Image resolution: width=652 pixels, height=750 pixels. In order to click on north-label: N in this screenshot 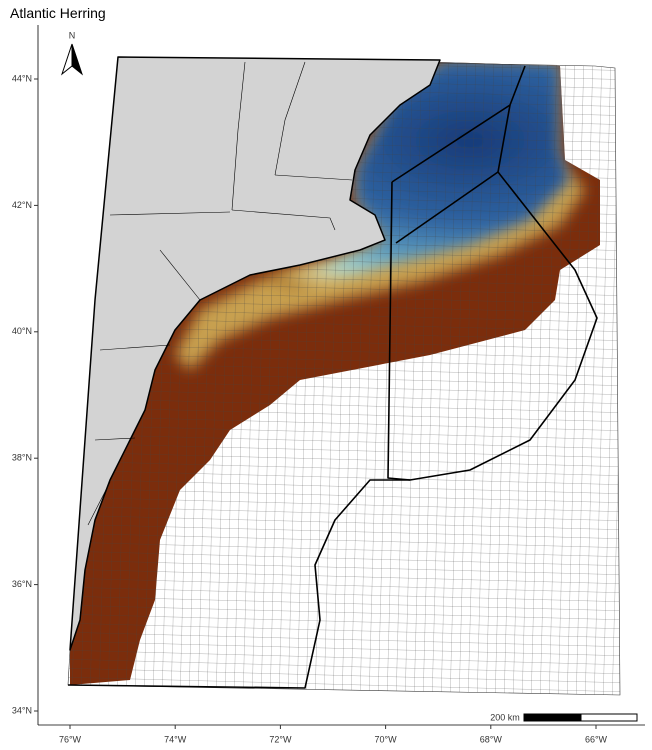, I will do `click(72, 35)`.